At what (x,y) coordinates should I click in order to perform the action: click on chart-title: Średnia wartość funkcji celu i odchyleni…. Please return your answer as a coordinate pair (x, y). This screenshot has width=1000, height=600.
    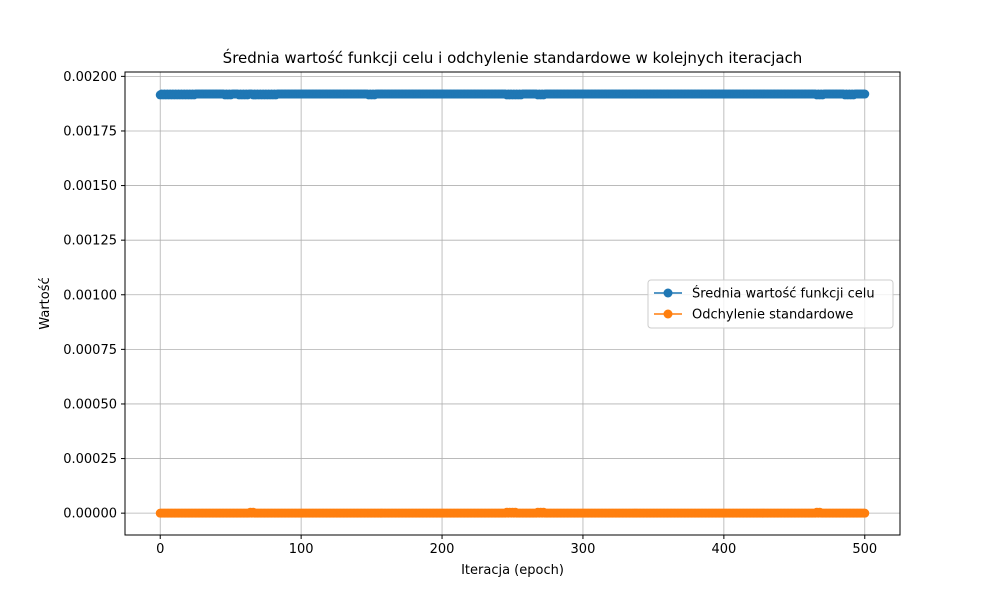
    Looking at the image, I should click on (513, 57).